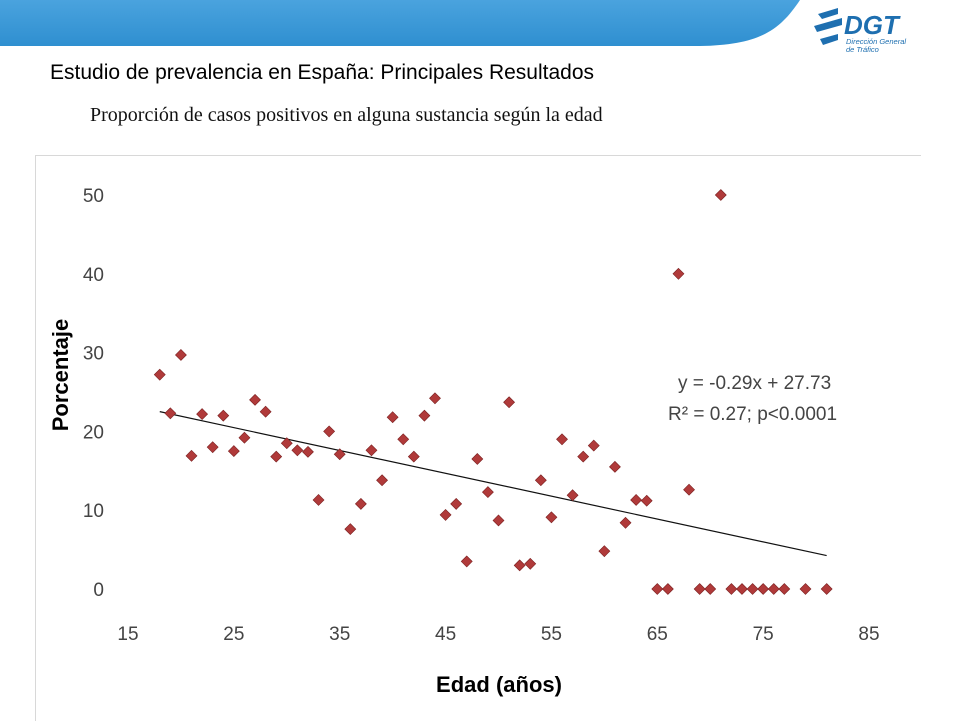 The height and width of the screenshot is (721, 960). What do you see at coordinates (499, 684) in the screenshot?
I see `x-axis-label: Edad (años)` at bounding box center [499, 684].